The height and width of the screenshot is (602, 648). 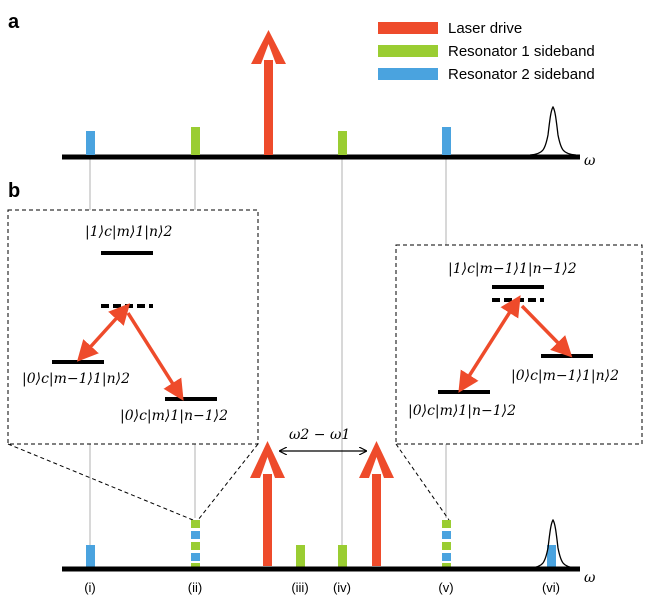 I want to click on sideband-r2-a-right, so click(x=446, y=141).